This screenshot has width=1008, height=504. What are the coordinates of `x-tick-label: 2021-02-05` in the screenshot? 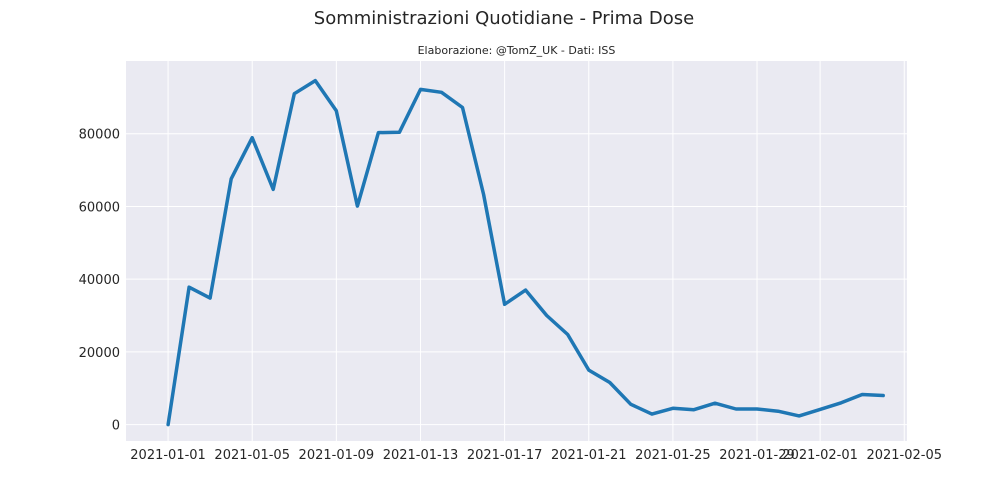 It's located at (904, 455).